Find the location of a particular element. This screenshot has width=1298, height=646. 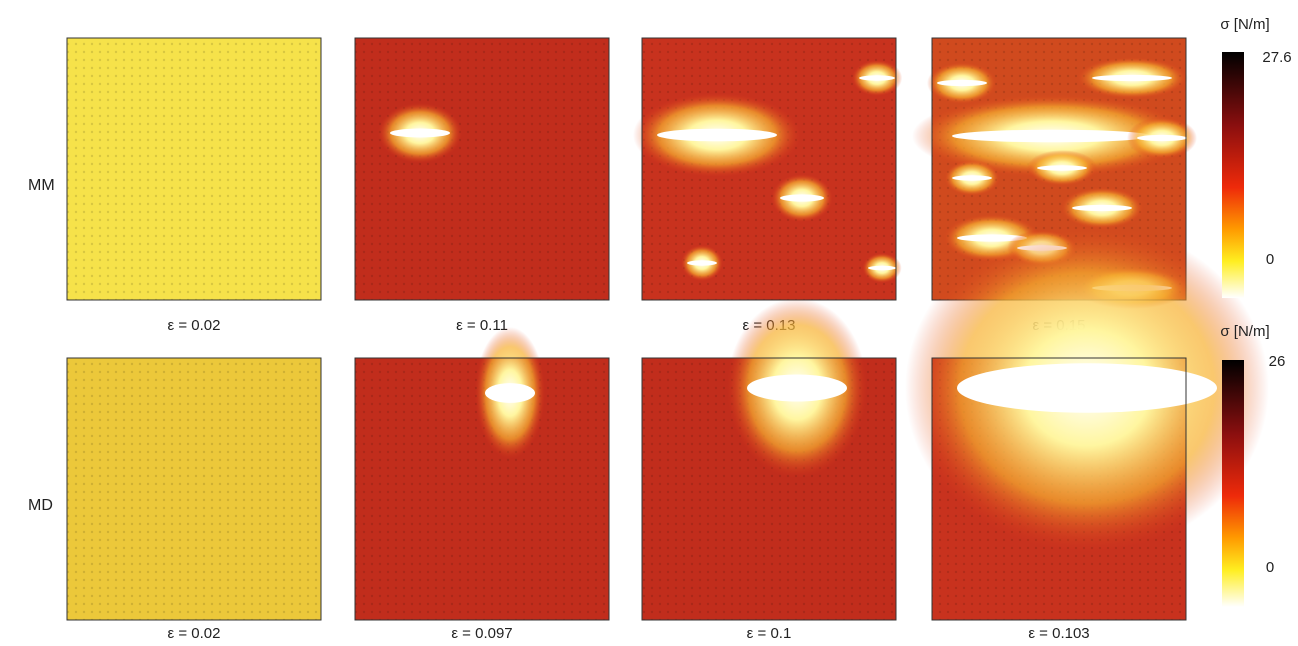

strain-label: ε = 0.103 is located at coordinates (1058, 633).